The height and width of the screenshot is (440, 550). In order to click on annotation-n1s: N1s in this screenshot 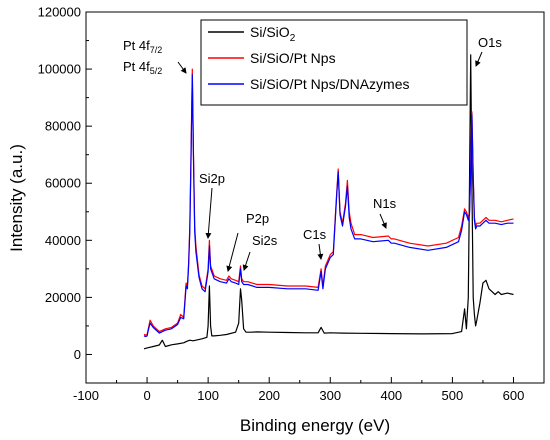, I will do `click(385, 203)`.